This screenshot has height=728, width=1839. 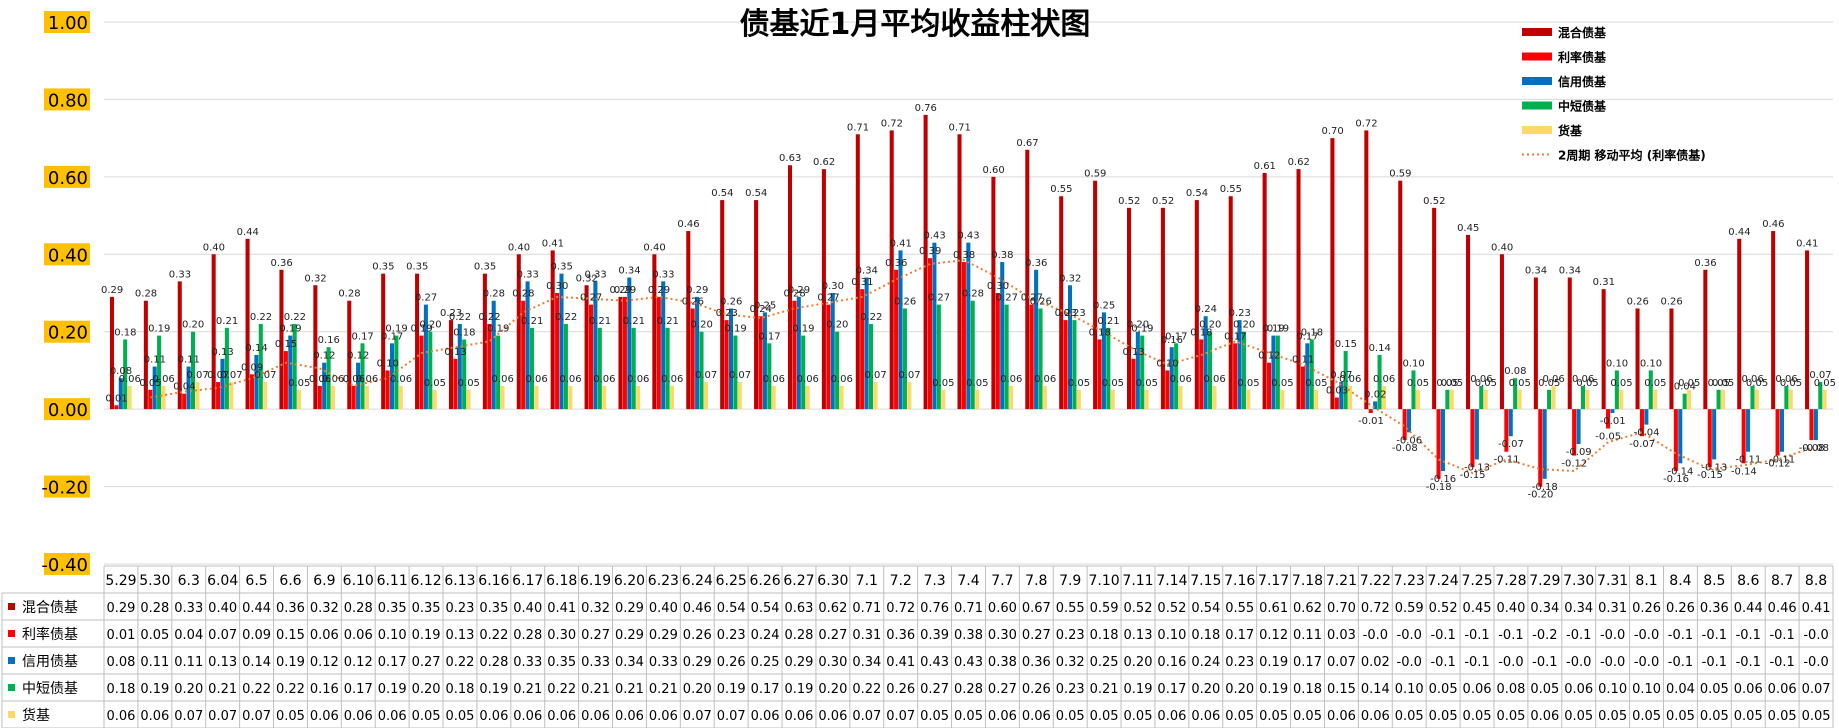 What do you see at coordinates (1816, 608) in the screenshot?
I see `table-cell: 0.41` at bounding box center [1816, 608].